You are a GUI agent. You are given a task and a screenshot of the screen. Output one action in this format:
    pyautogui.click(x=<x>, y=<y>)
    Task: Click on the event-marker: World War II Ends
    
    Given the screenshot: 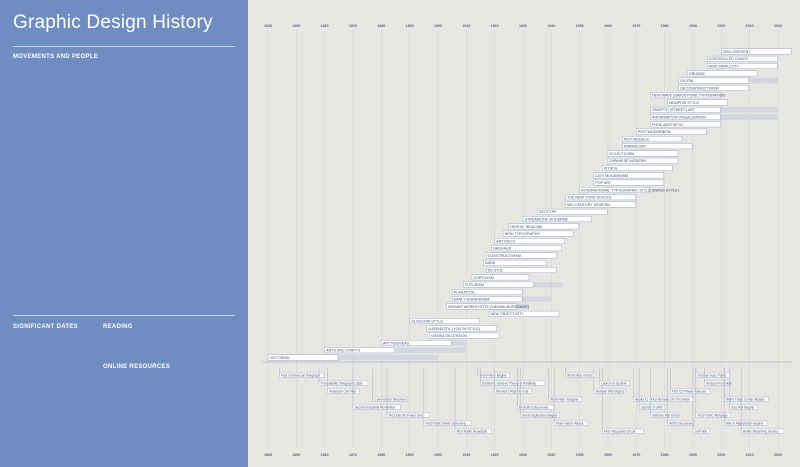 What is the action you would take?
    pyautogui.click(x=581, y=373)
    